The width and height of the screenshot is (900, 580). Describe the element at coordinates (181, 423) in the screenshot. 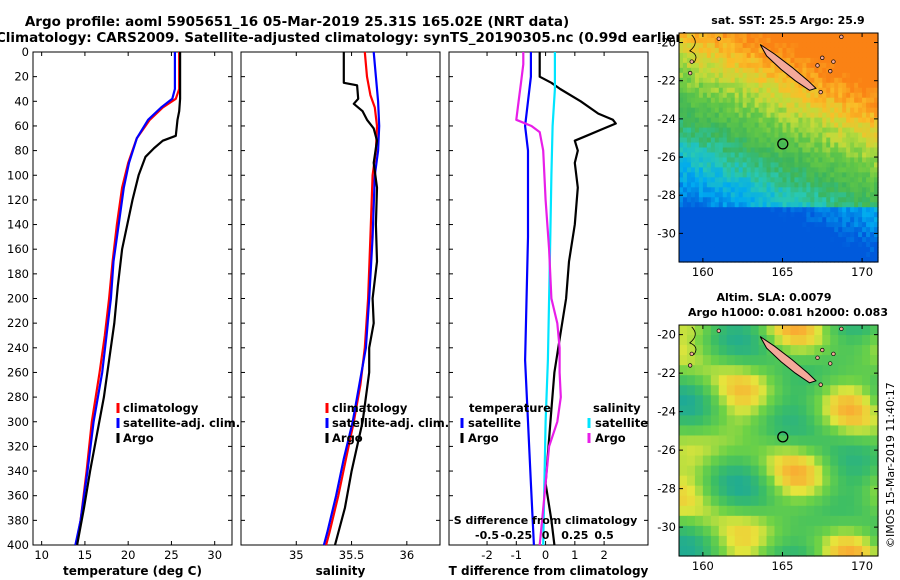

I see `legend-label: satellite-adj. clim.` at that location.